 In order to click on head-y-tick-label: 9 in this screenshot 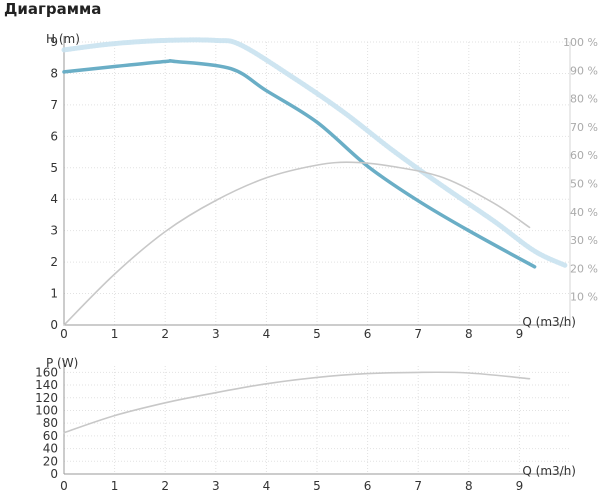, I will do `click(54, 42)`.